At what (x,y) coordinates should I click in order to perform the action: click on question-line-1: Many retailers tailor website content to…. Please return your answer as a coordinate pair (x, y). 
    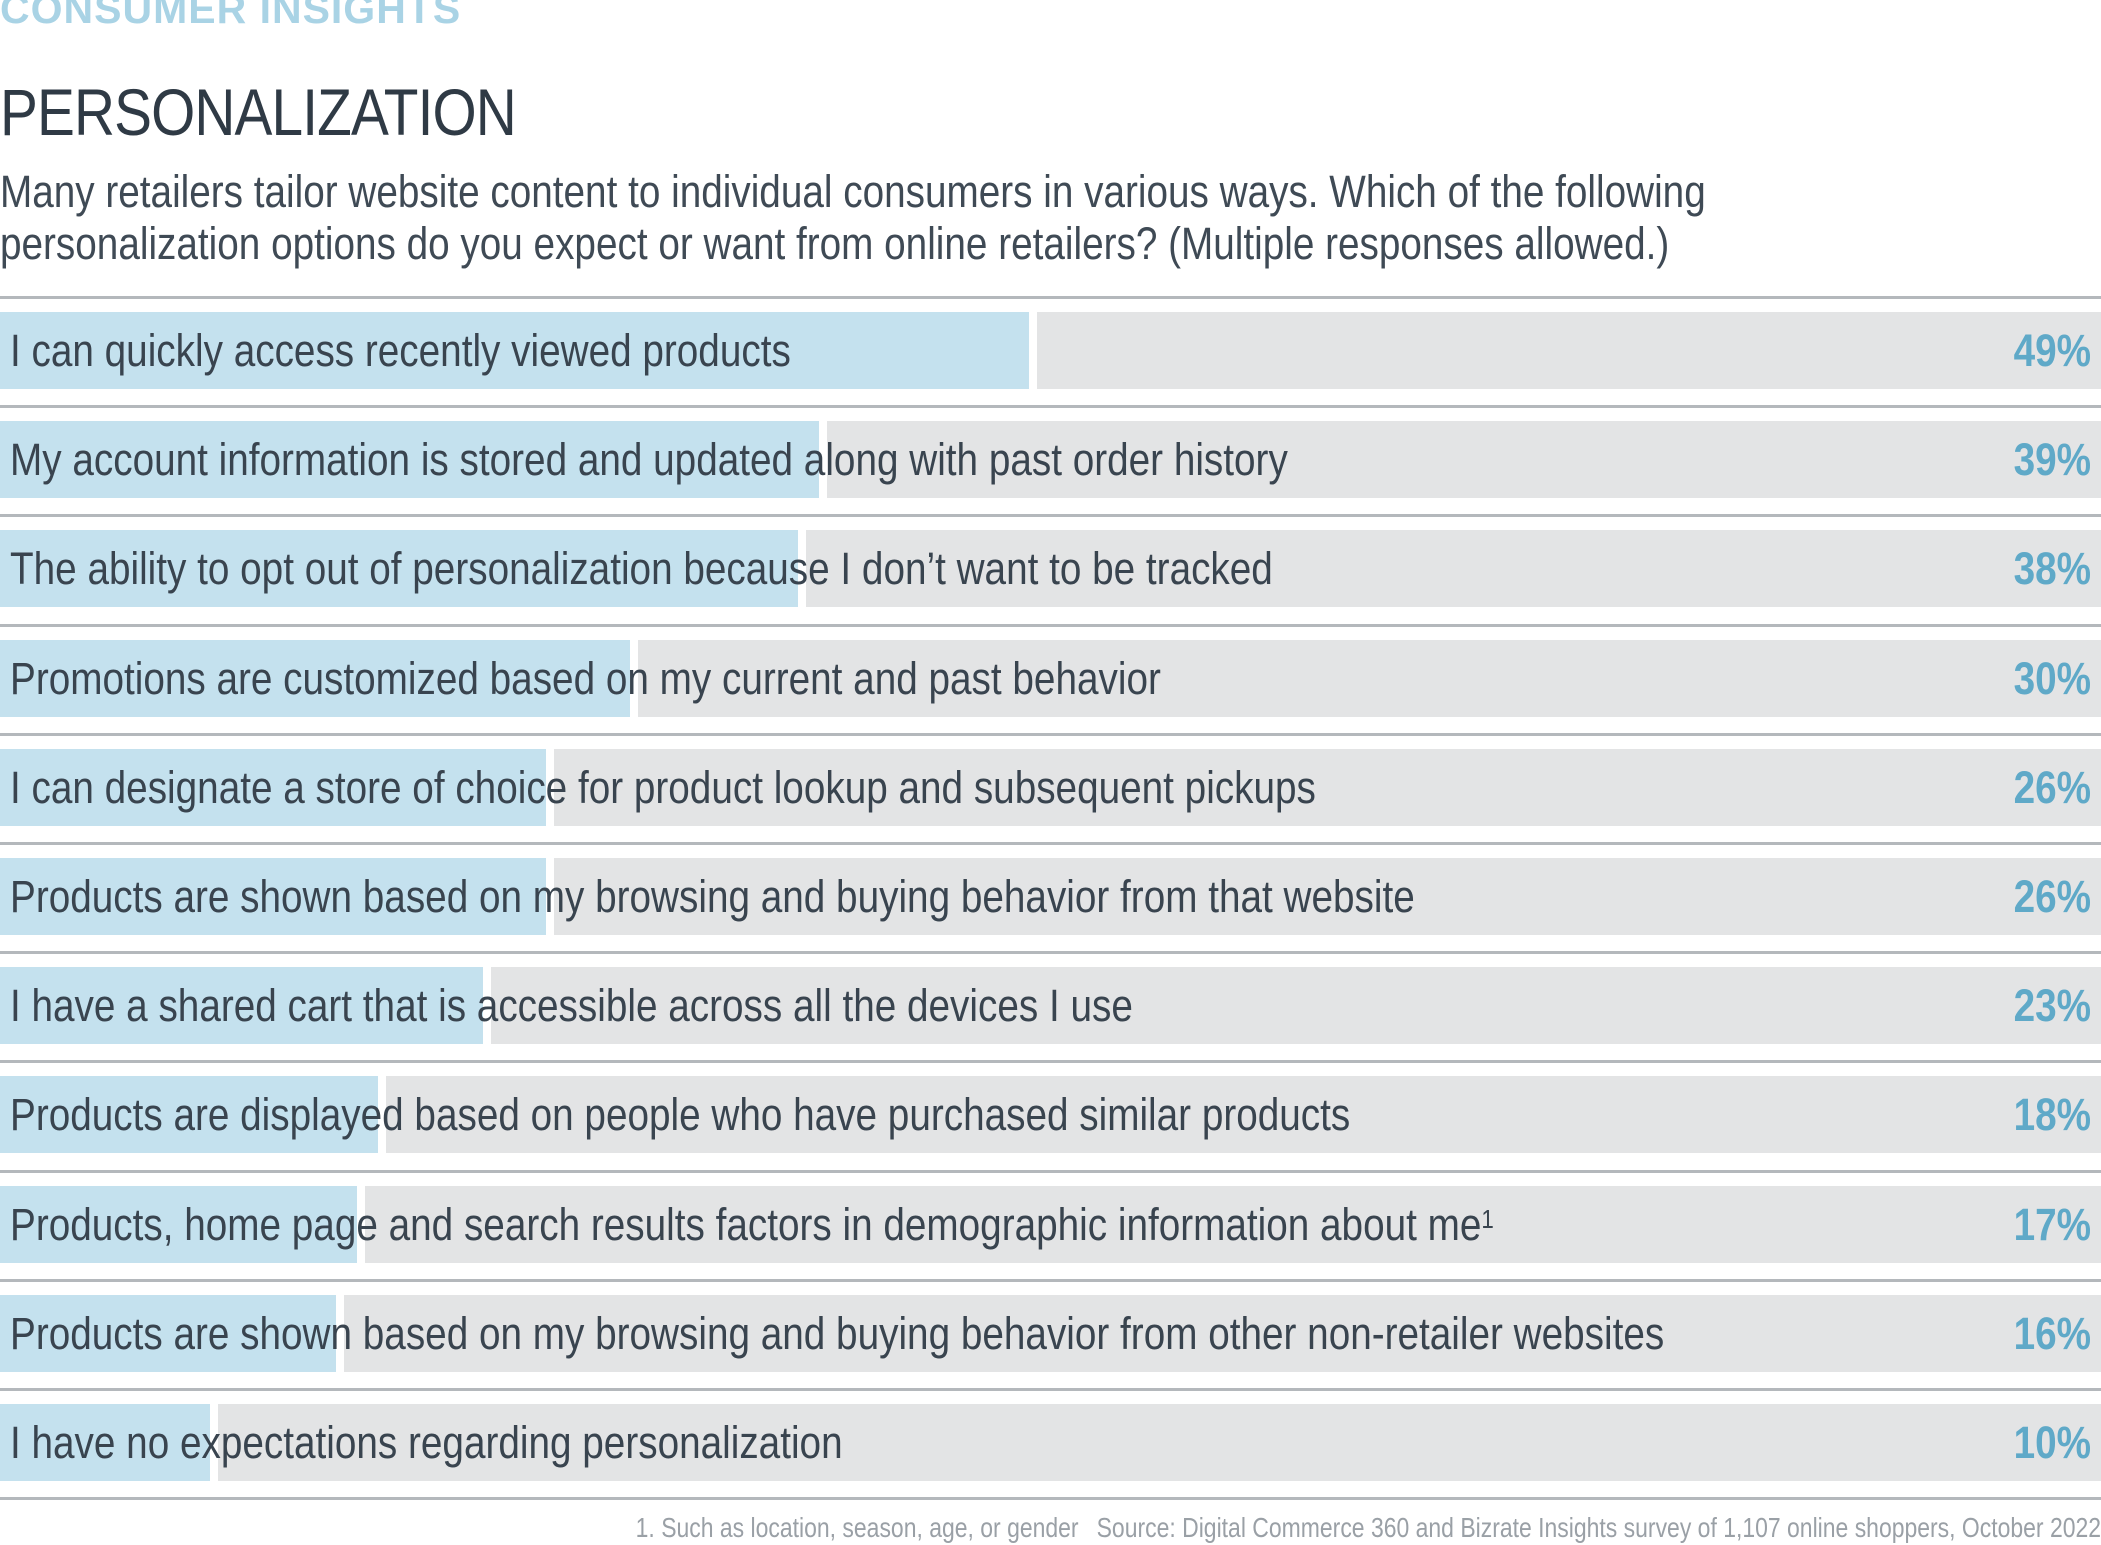
    Looking at the image, I should click on (853, 191).